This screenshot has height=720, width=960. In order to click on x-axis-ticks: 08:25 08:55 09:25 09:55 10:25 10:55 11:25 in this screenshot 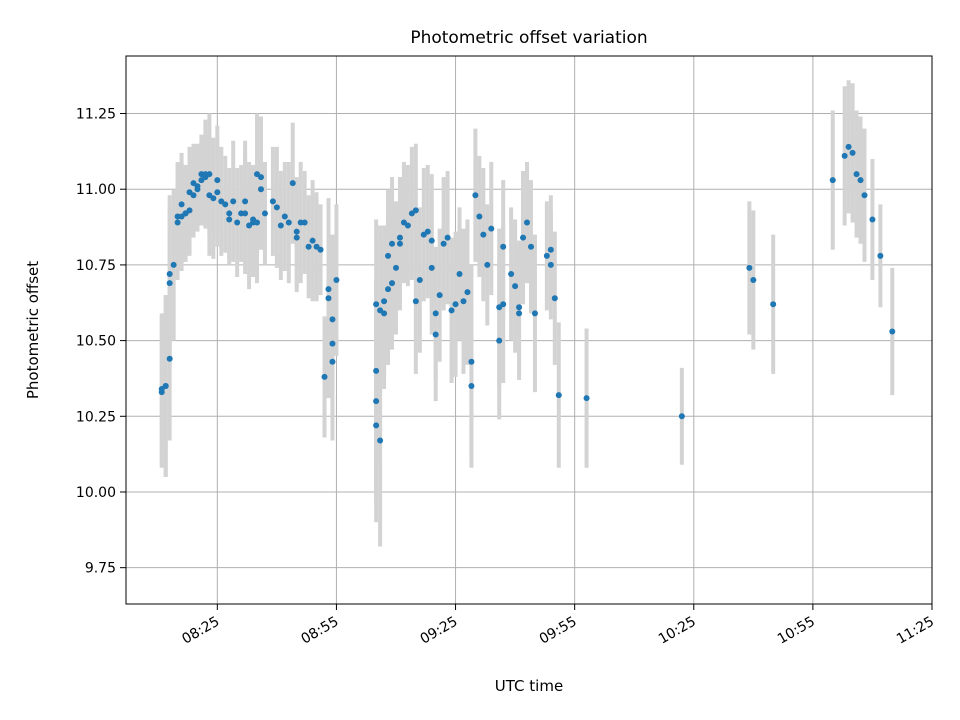, I will do `click(558, 626)`.